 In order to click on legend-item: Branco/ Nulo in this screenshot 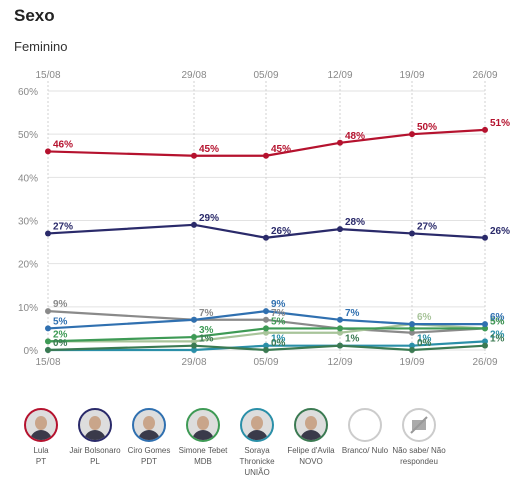, I will do `click(365, 432)`.